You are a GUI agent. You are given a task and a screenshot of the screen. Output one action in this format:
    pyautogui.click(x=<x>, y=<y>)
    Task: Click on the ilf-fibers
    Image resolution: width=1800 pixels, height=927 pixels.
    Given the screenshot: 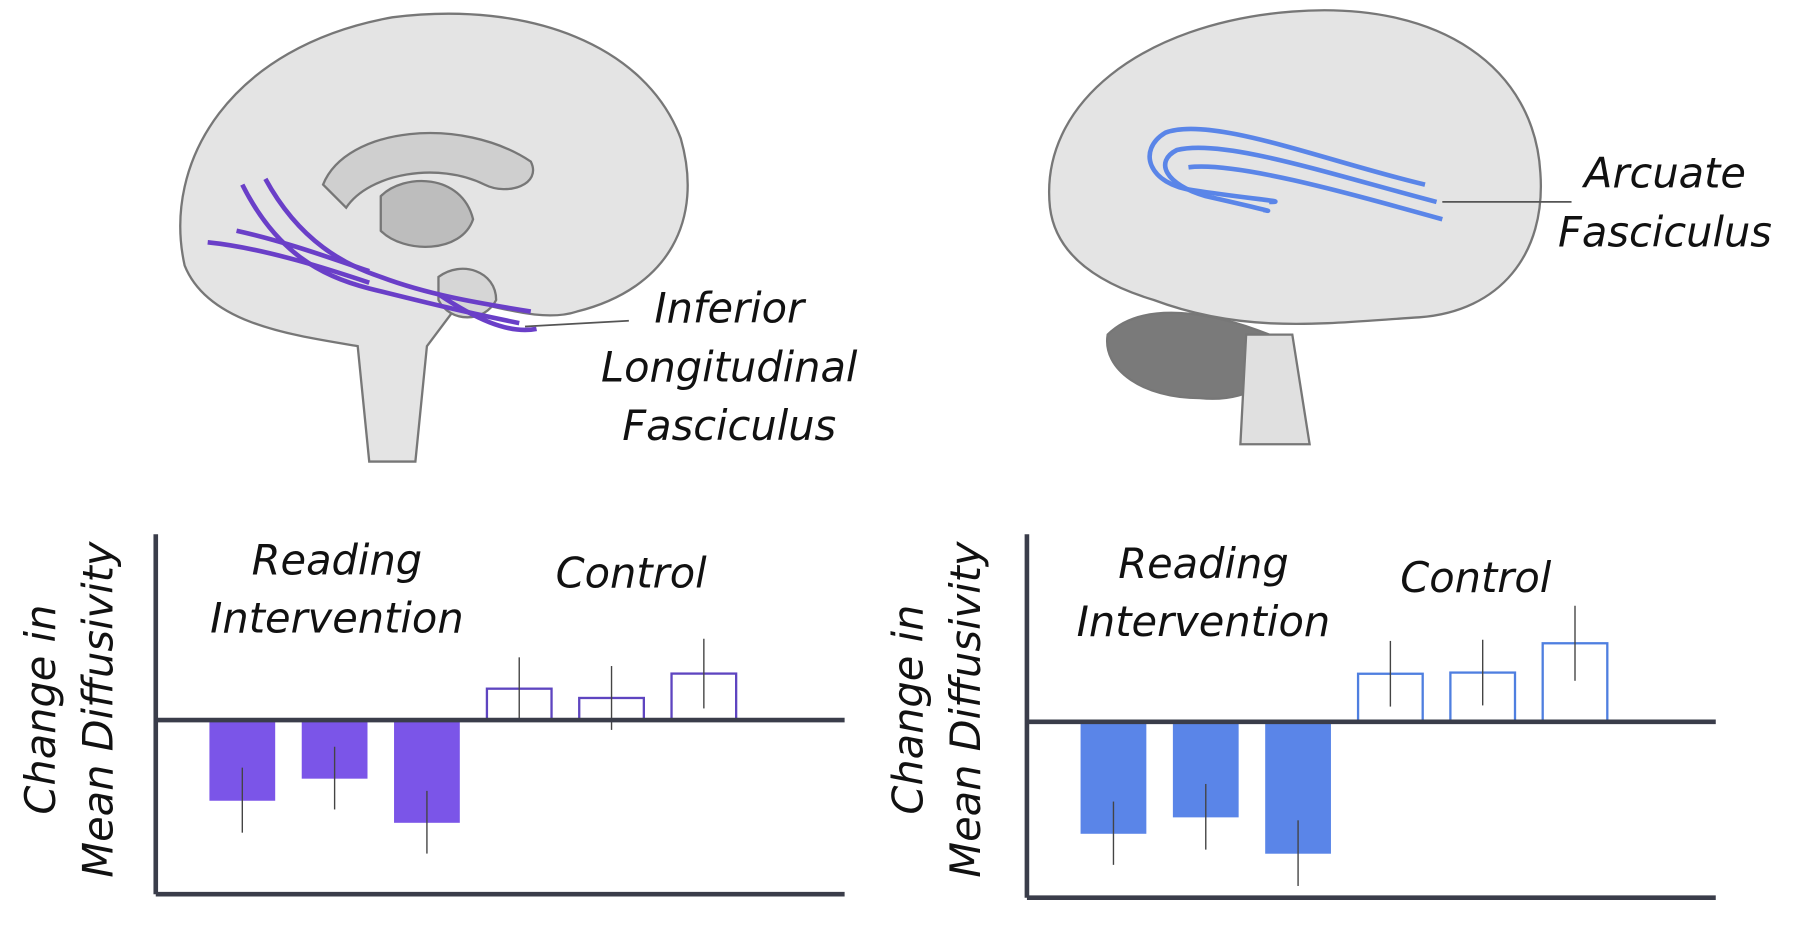 What is the action you would take?
    pyautogui.click(x=372, y=255)
    